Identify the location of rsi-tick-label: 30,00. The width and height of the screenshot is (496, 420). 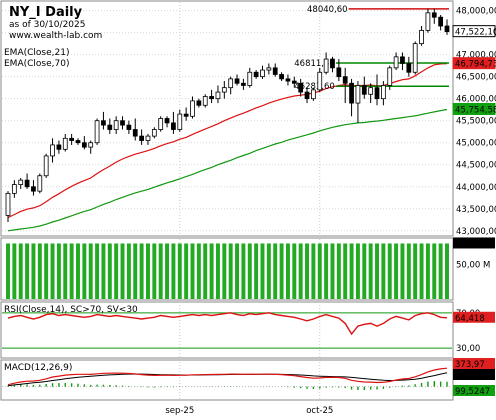
(468, 349).